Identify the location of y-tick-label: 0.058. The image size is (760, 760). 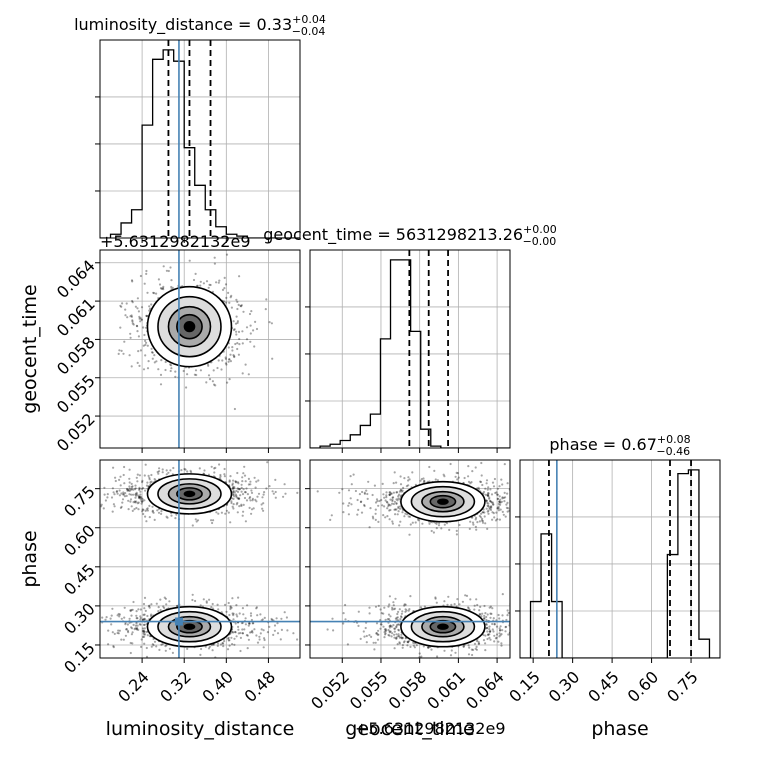
(76, 356).